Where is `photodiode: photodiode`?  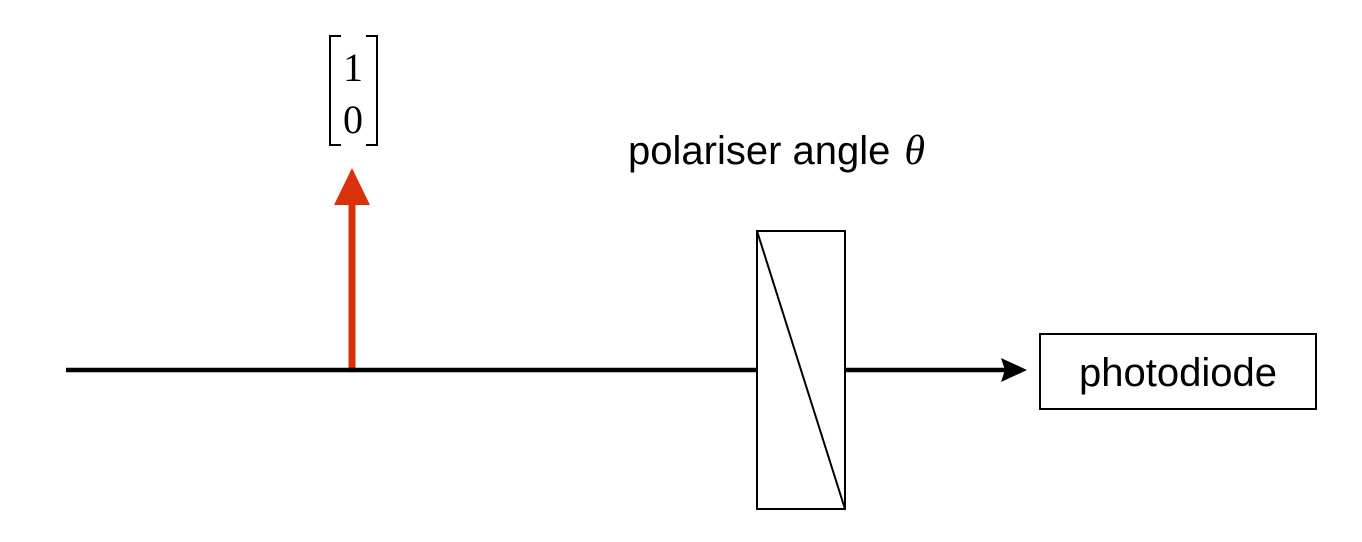 photodiode: photodiode is located at coordinates (1178, 371).